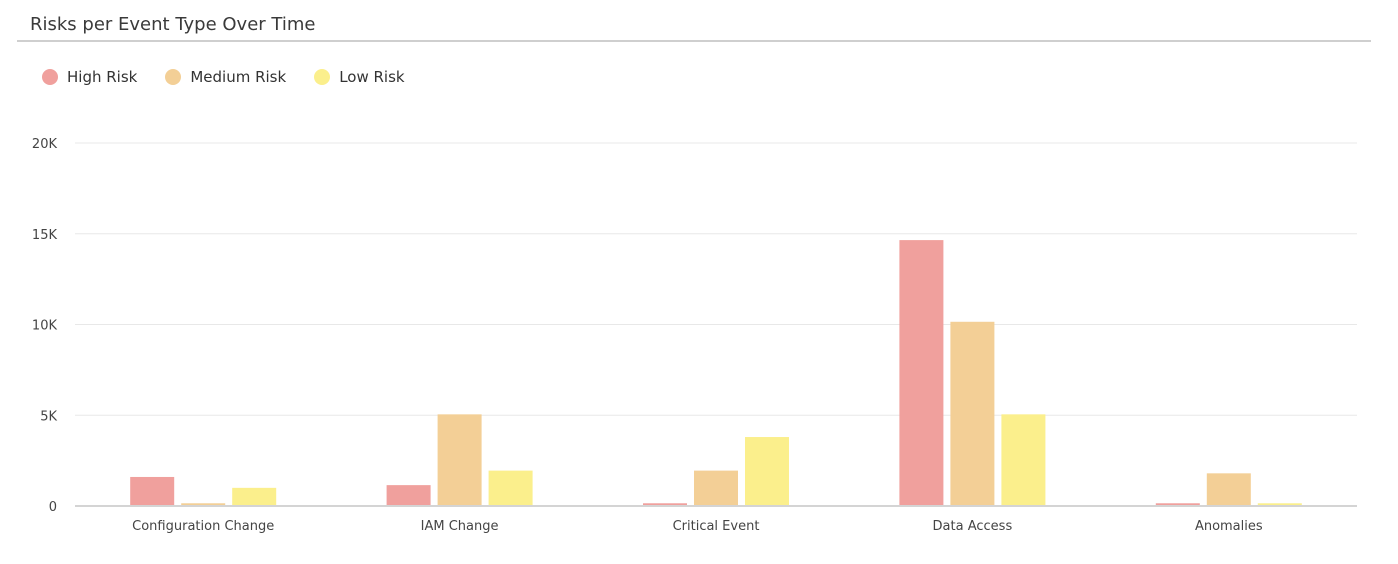  Describe the element at coordinates (460, 526) in the screenshot. I see `x-tick-label: IAM Change` at that location.